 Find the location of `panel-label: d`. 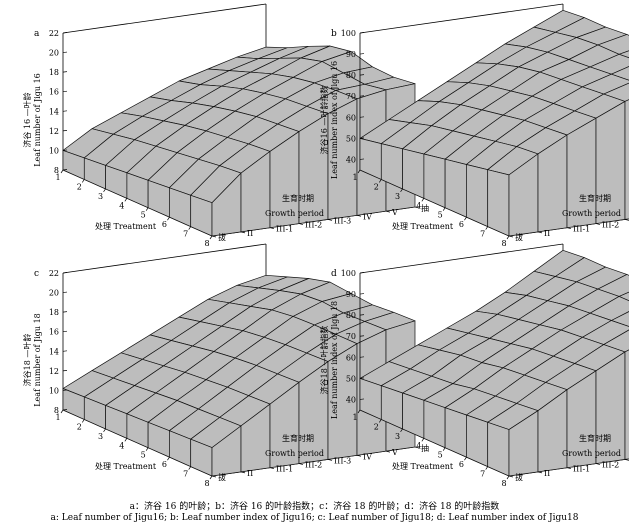

panel-label: d is located at coordinates (334, 274).